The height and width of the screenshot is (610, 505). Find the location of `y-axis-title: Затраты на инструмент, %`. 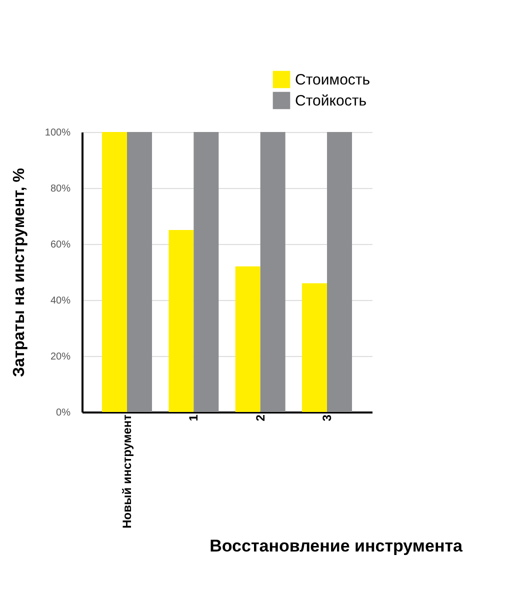

y-axis-title: Затраты на инструмент, % is located at coordinates (19, 273).